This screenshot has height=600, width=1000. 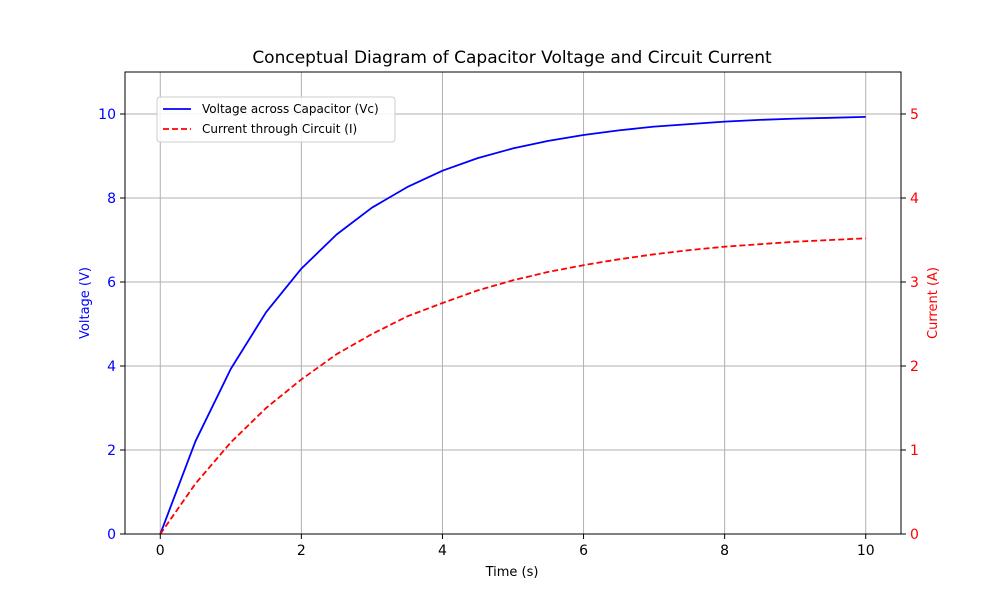 I want to click on x-tick-label-5: 10, so click(x=866, y=551).